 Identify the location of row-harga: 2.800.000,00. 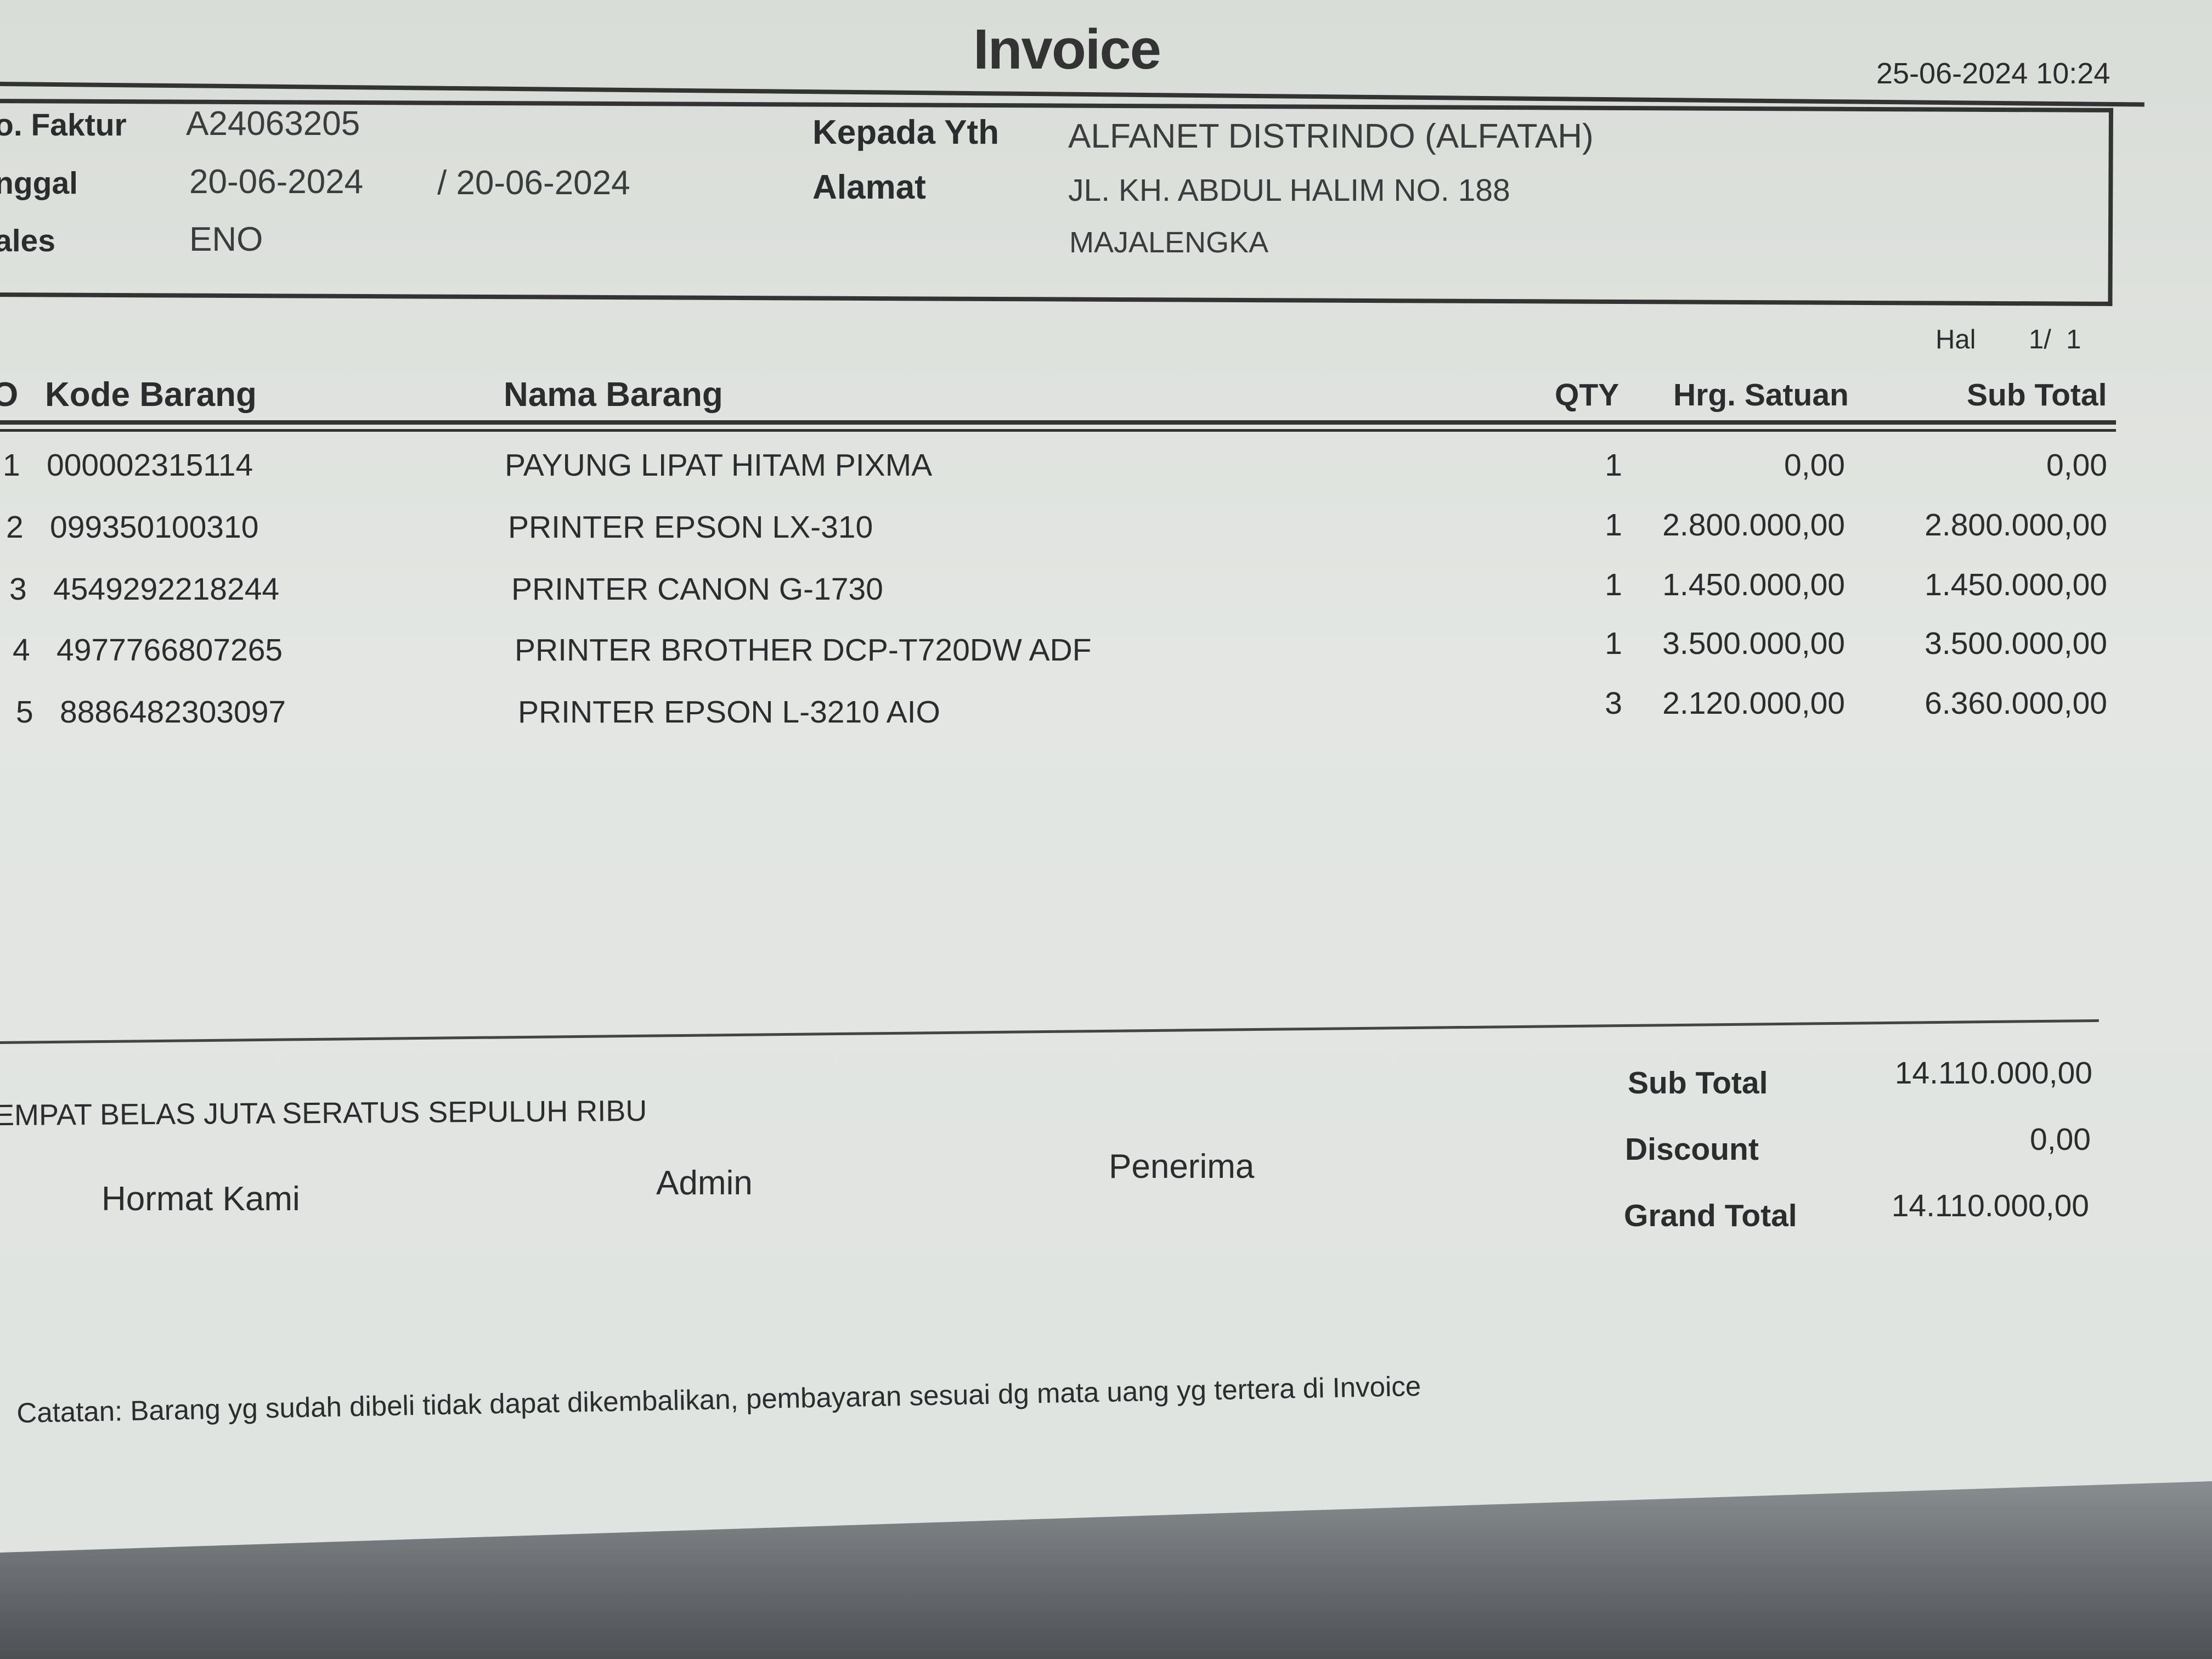
(1754, 525).